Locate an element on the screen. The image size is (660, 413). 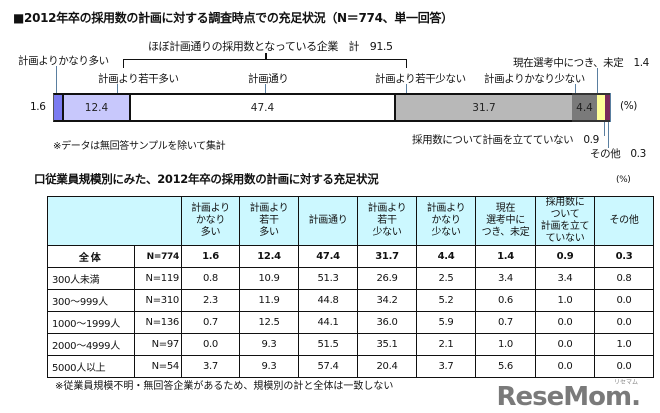
segment-much-more is located at coordinates (57, 107).